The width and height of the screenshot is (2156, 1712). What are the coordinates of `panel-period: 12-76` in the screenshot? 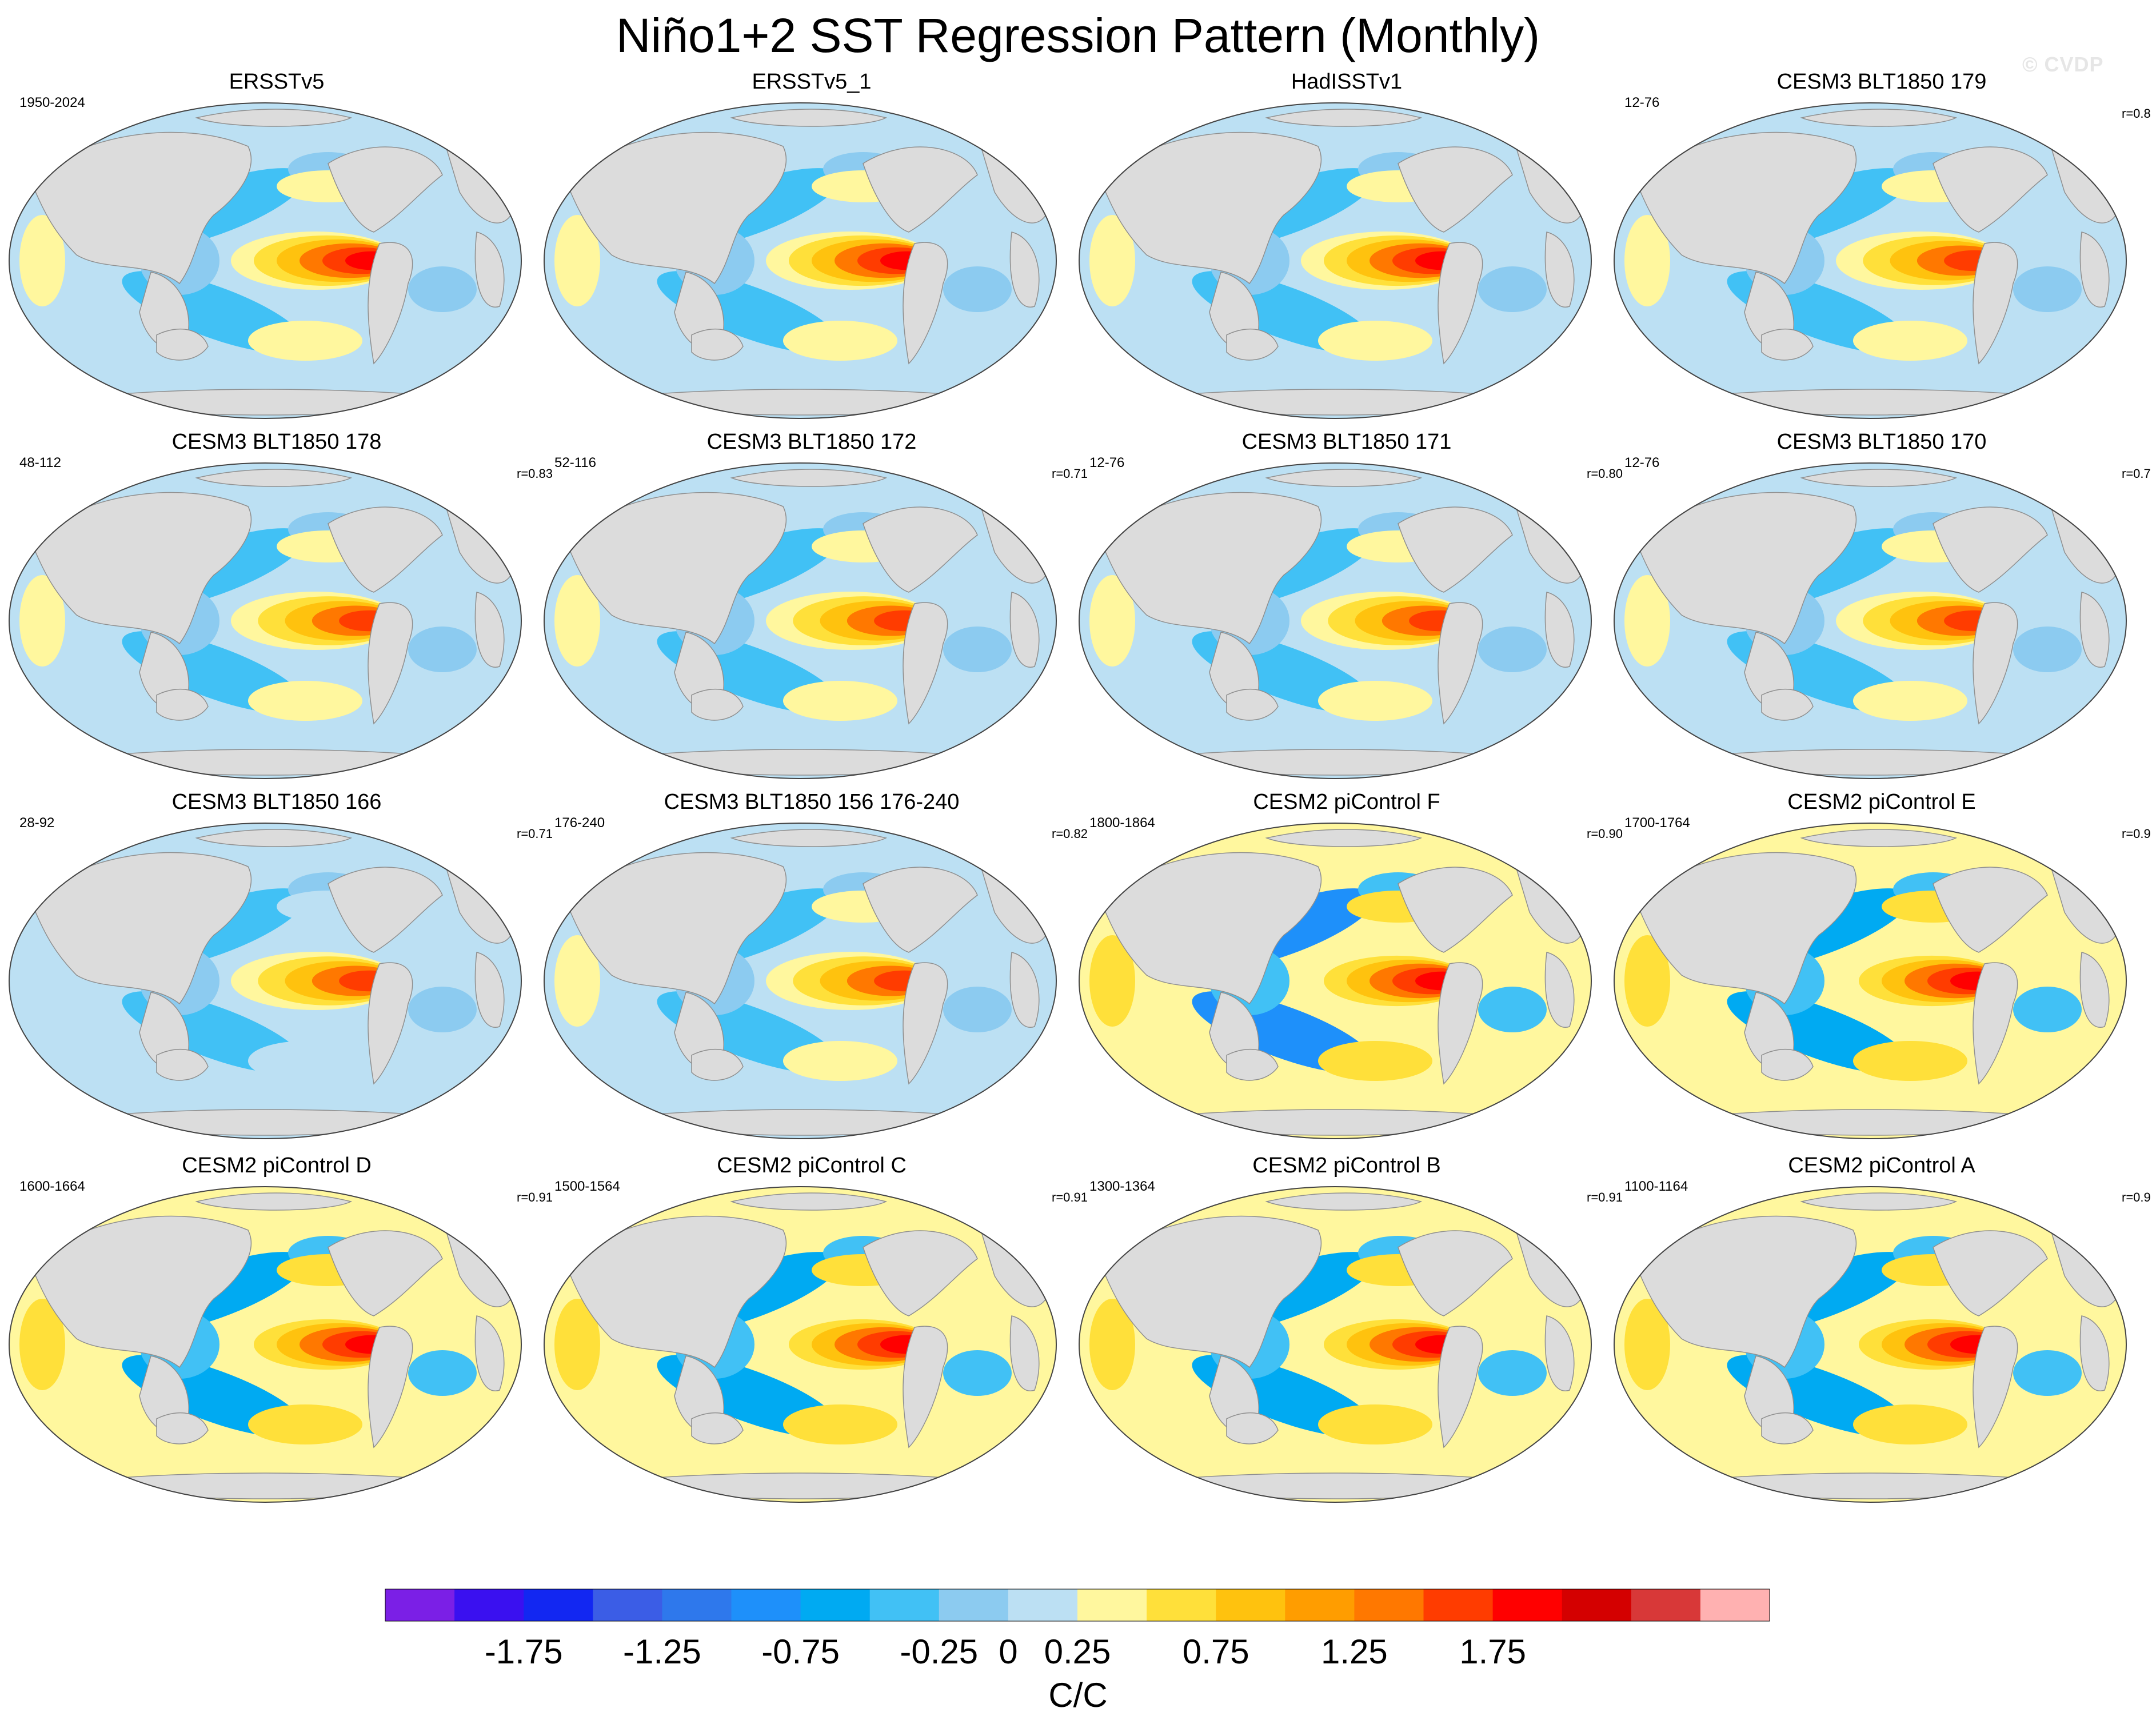 It's located at (1642, 102).